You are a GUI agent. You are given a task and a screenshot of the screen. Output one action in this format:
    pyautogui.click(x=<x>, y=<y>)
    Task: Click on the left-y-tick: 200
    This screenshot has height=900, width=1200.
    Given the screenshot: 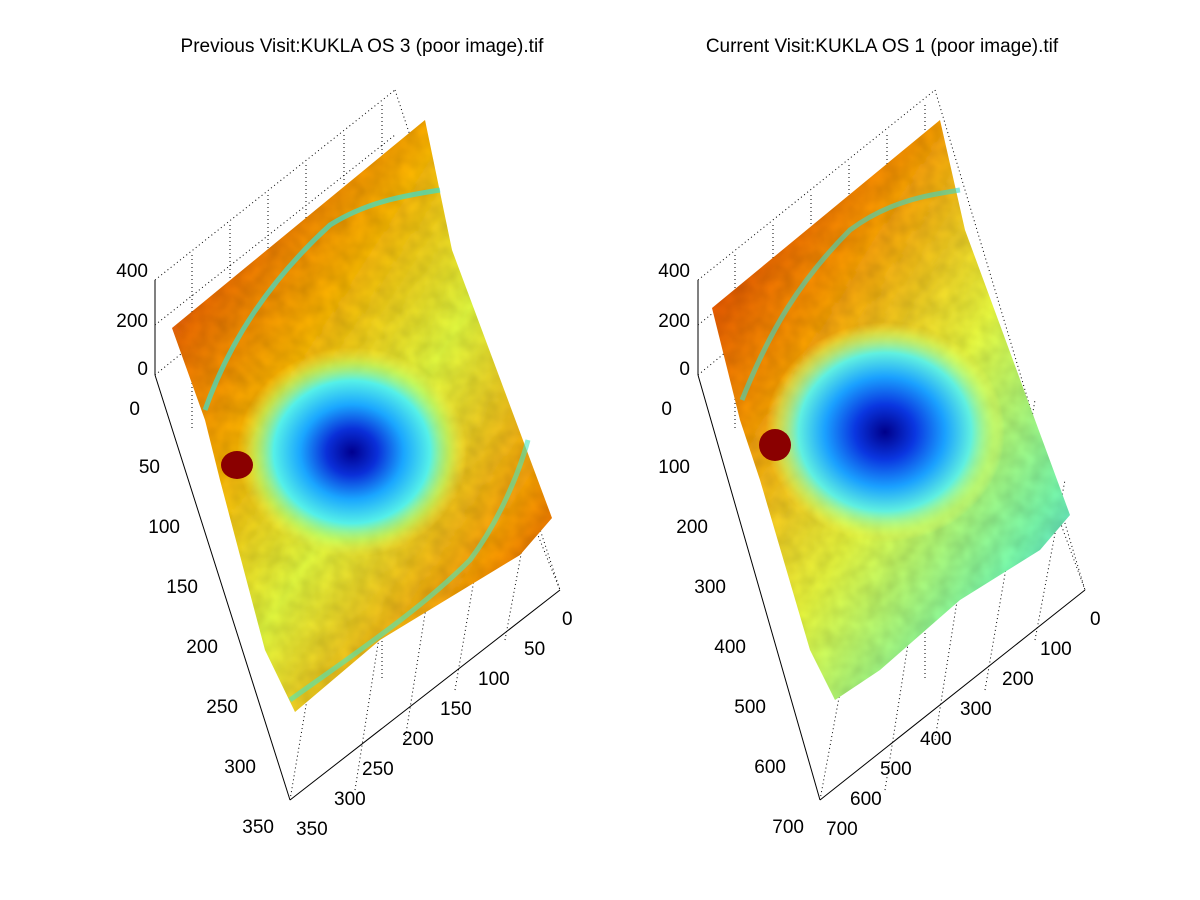 What is the action you would take?
    pyautogui.click(x=202, y=647)
    